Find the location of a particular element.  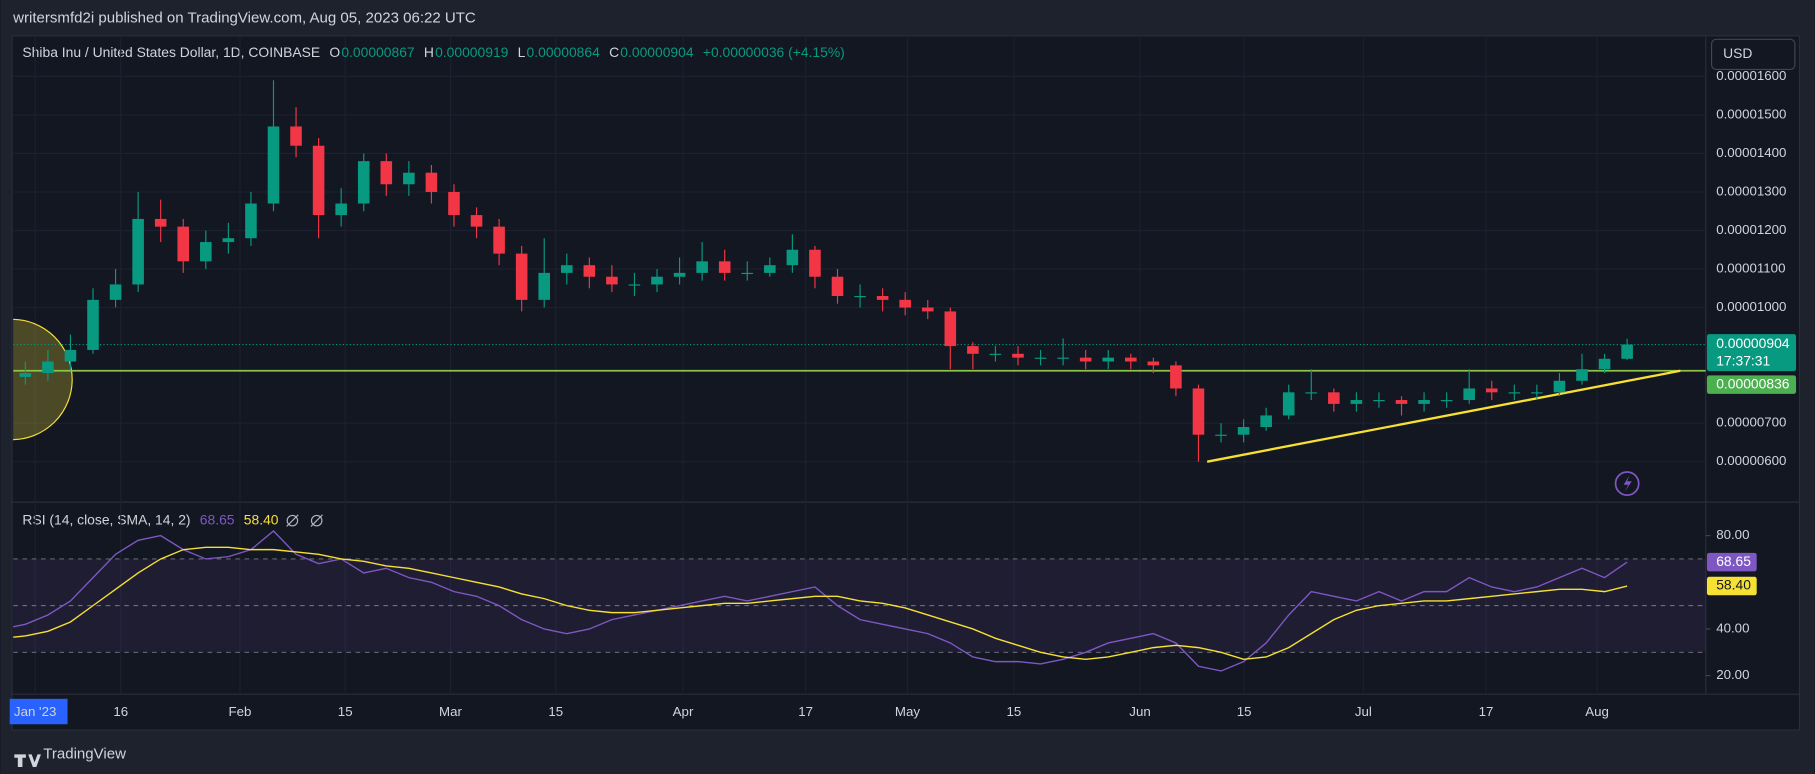

x-tick-label: 16 is located at coordinates (120, 711).